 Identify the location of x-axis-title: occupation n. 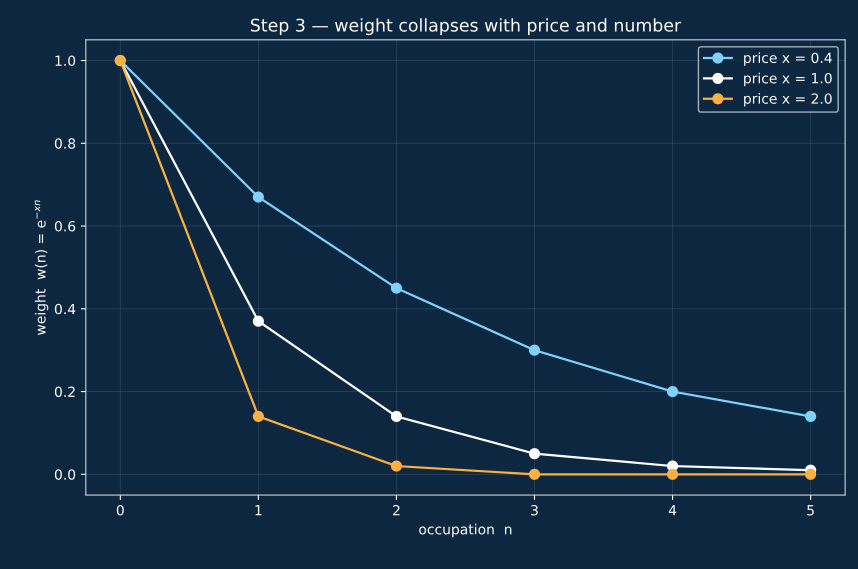
(465, 531).